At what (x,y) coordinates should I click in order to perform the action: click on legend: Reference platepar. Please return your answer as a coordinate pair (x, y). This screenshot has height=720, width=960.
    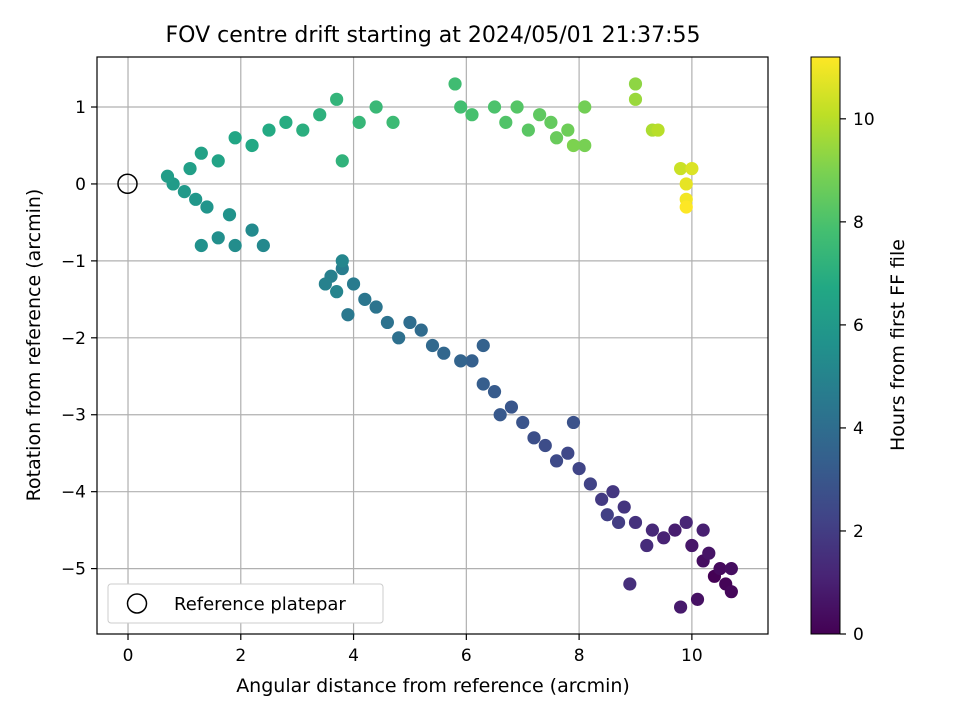
    Looking at the image, I should click on (245, 603).